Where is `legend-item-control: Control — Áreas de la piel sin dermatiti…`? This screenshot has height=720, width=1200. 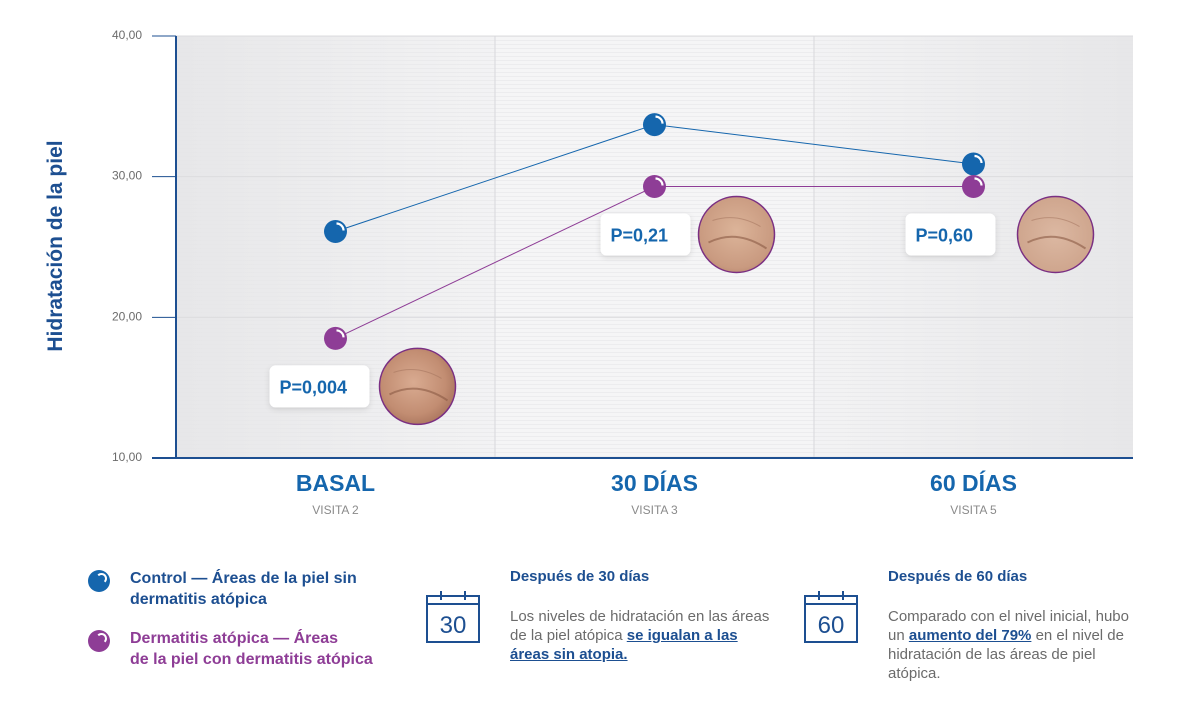 legend-item-control: Control — Áreas de la piel sin dermatiti… is located at coordinates (248, 589).